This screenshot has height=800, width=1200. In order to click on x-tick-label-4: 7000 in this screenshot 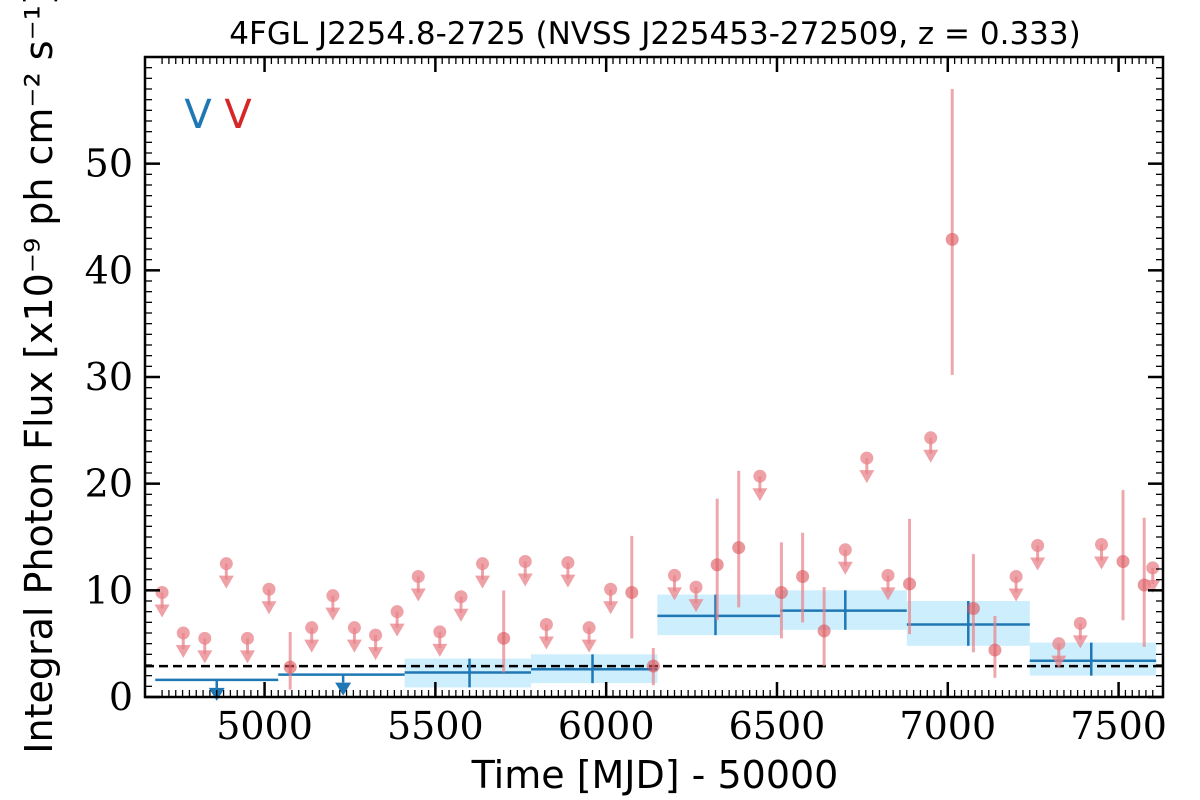, I will do `click(947, 726)`.